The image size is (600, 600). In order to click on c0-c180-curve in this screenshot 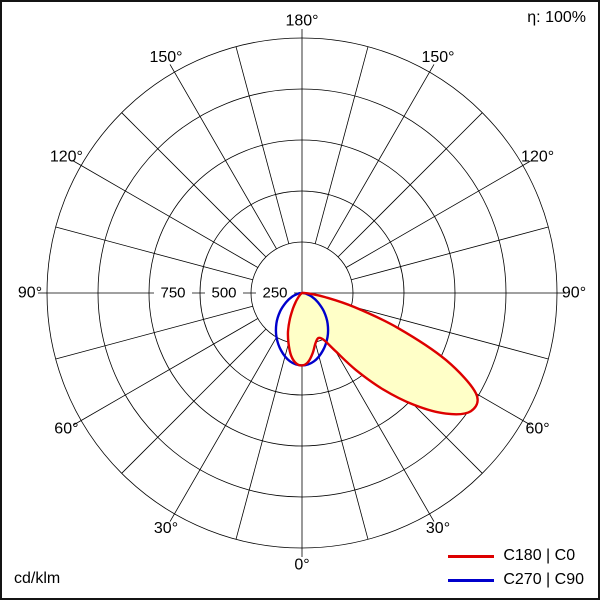, I will do `click(382, 353)`.